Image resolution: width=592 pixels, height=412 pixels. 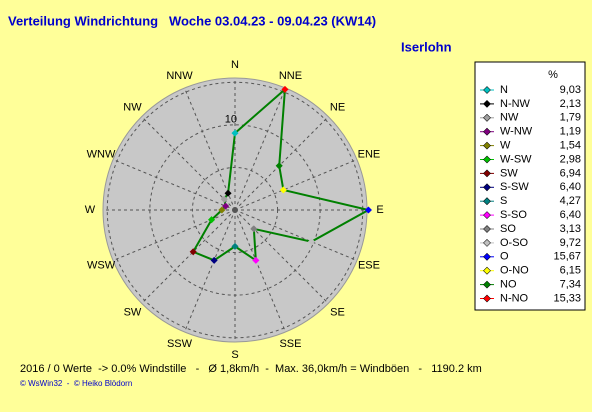 I want to click on legend-label: NW, so click(x=509, y=118).